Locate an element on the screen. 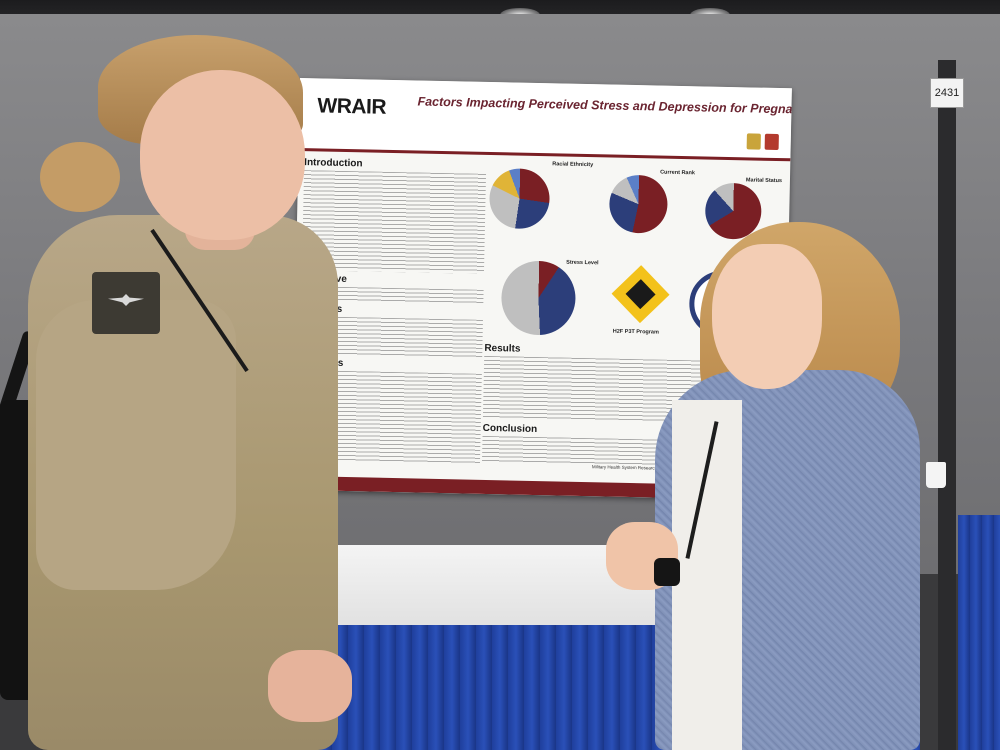 This screenshot has height=750, width=1000. booth-post is located at coordinates (947, 405).